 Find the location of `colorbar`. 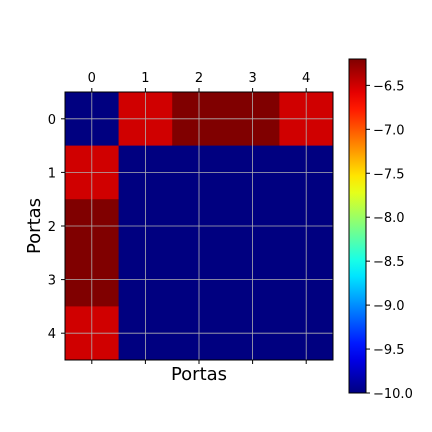

colorbar is located at coordinates (357, 226).